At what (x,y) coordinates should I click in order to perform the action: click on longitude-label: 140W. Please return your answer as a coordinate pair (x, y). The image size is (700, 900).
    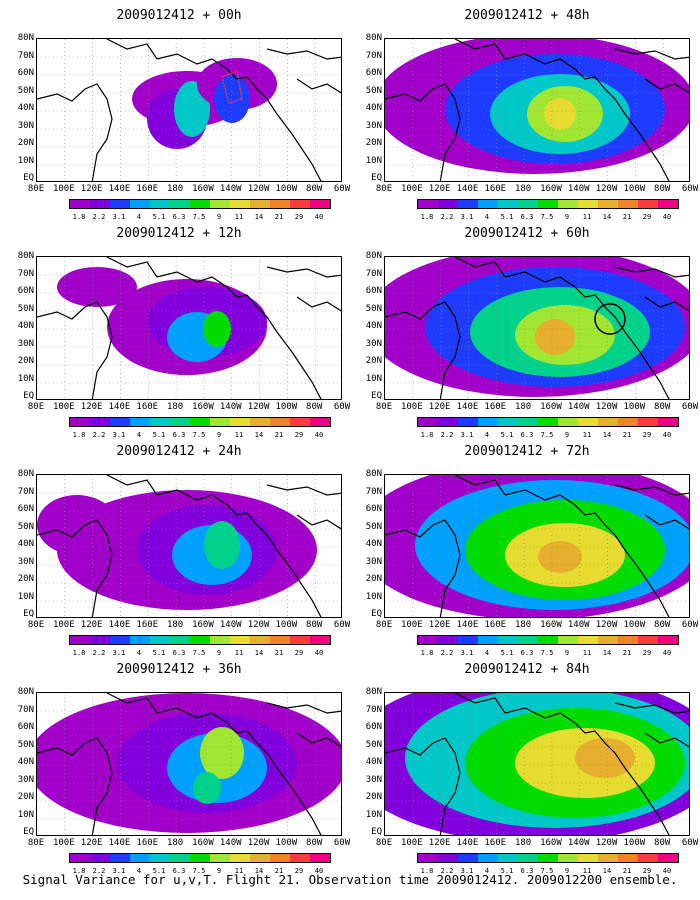
    Looking at the image, I should click on (230, 407).